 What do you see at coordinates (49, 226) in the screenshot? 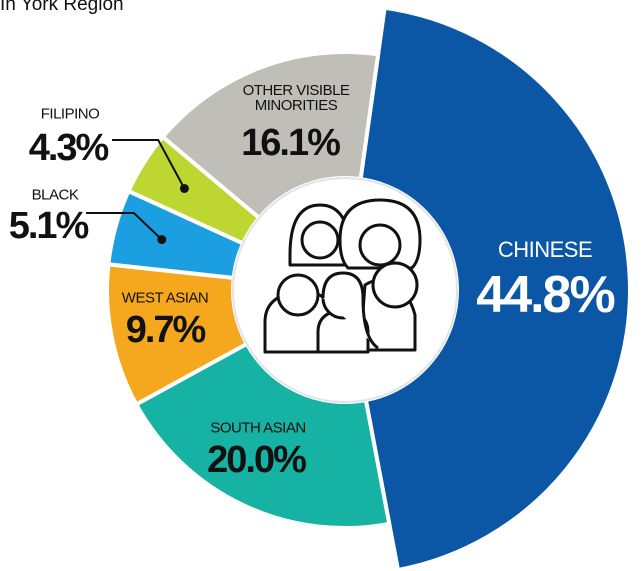
I see `value-label: 5.1%` at bounding box center [49, 226].